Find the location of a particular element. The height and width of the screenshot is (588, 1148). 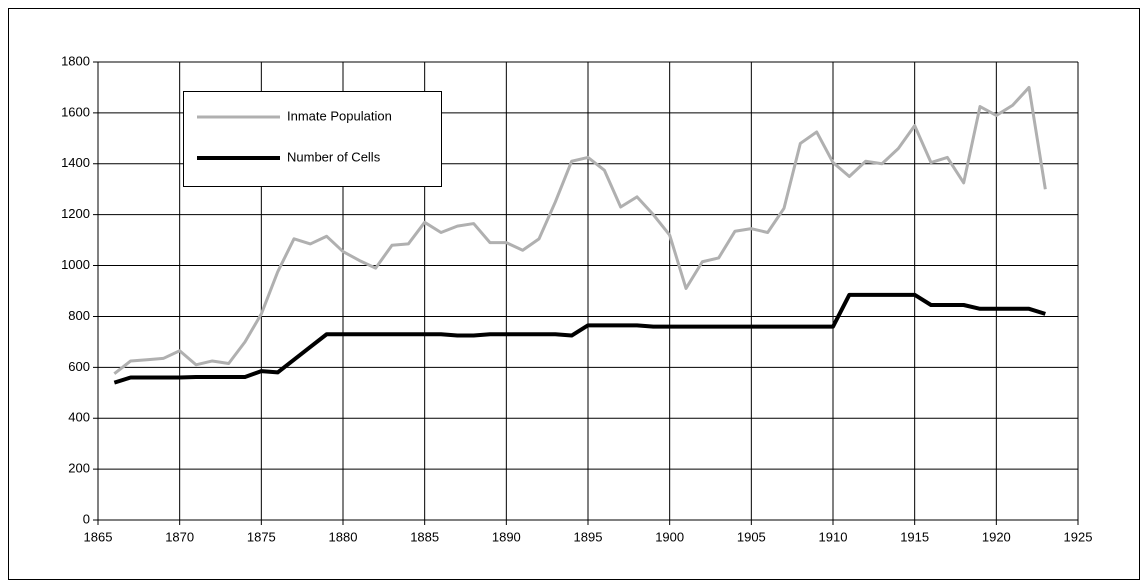

legend-box is located at coordinates (312, 139).